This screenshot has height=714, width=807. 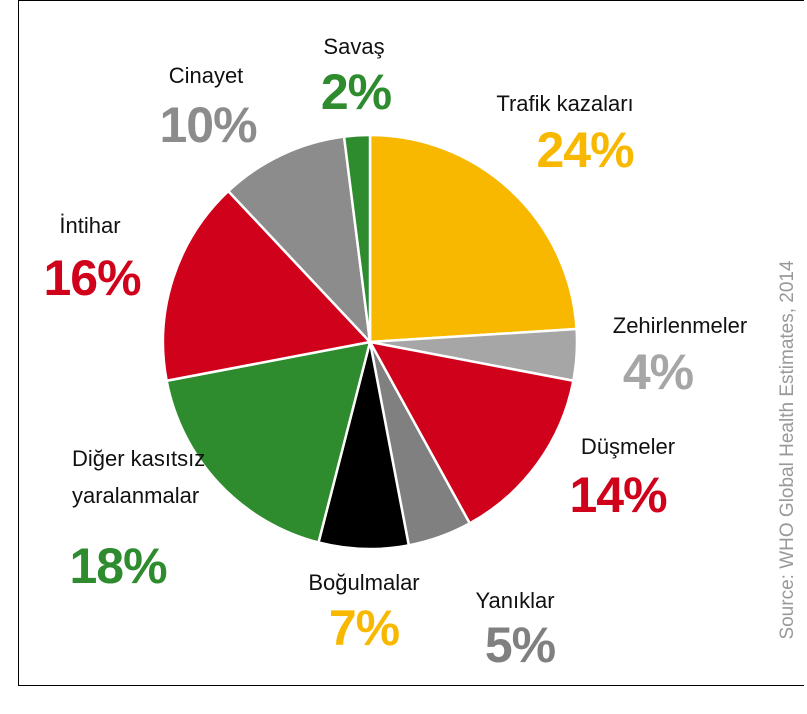 What do you see at coordinates (208, 125) in the screenshot?
I see `value-label: 10%` at bounding box center [208, 125].